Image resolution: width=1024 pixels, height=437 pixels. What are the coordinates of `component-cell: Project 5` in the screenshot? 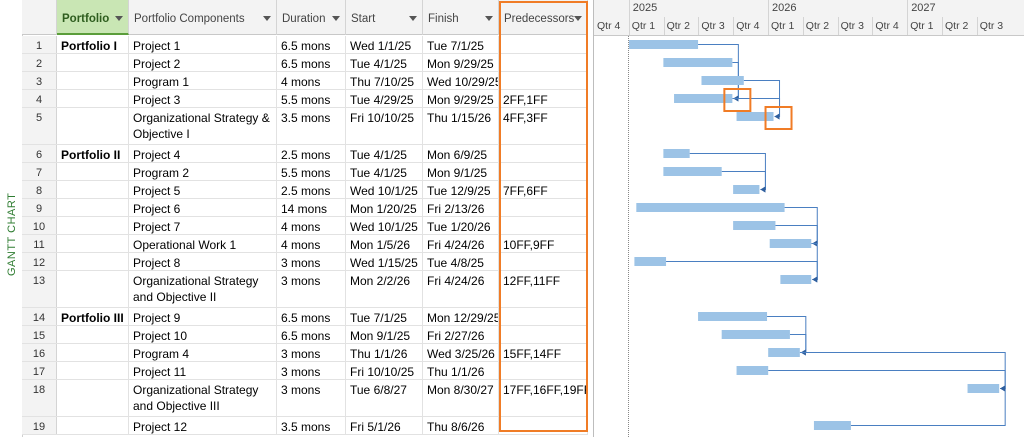 It's located at (203, 189).